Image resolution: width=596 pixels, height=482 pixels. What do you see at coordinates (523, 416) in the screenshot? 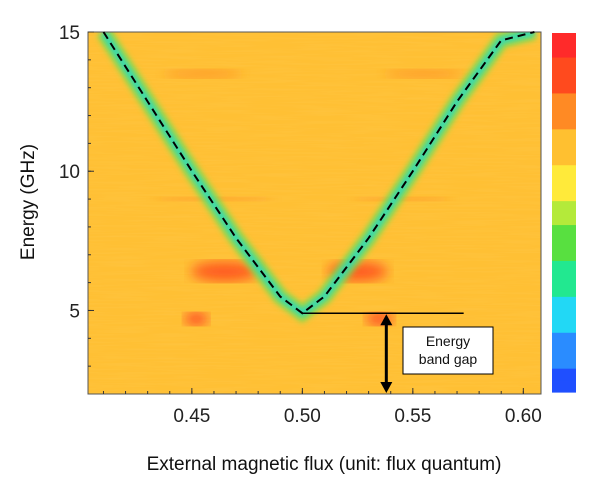
I see `x-tick-label: 0.60` at bounding box center [523, 416].